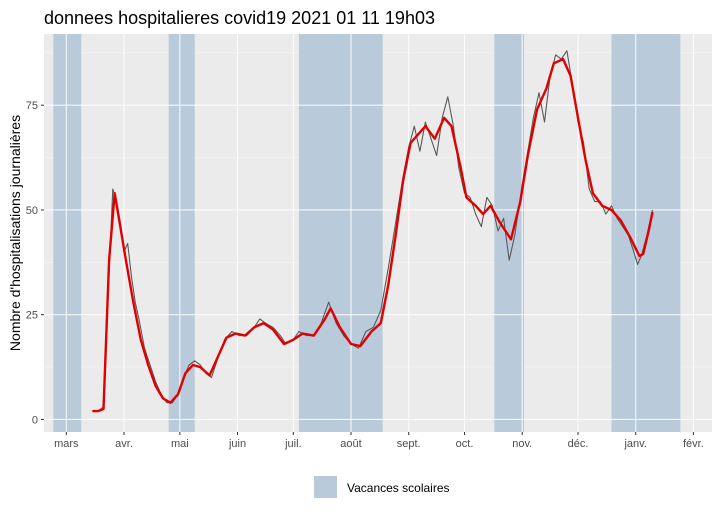 This screenshot has height=514, width=720. I want to click on x-tick-label: avr., so click(124, 444).